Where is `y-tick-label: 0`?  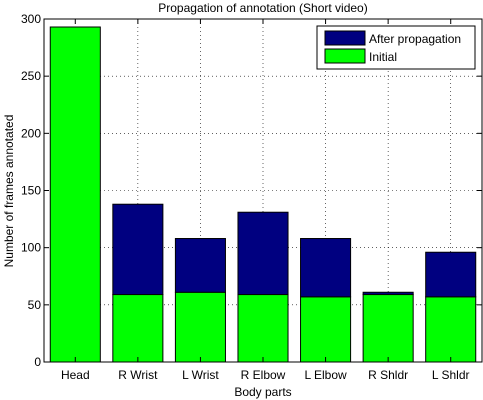
y-tick-label: 0 is located at coordinates (37, 362).